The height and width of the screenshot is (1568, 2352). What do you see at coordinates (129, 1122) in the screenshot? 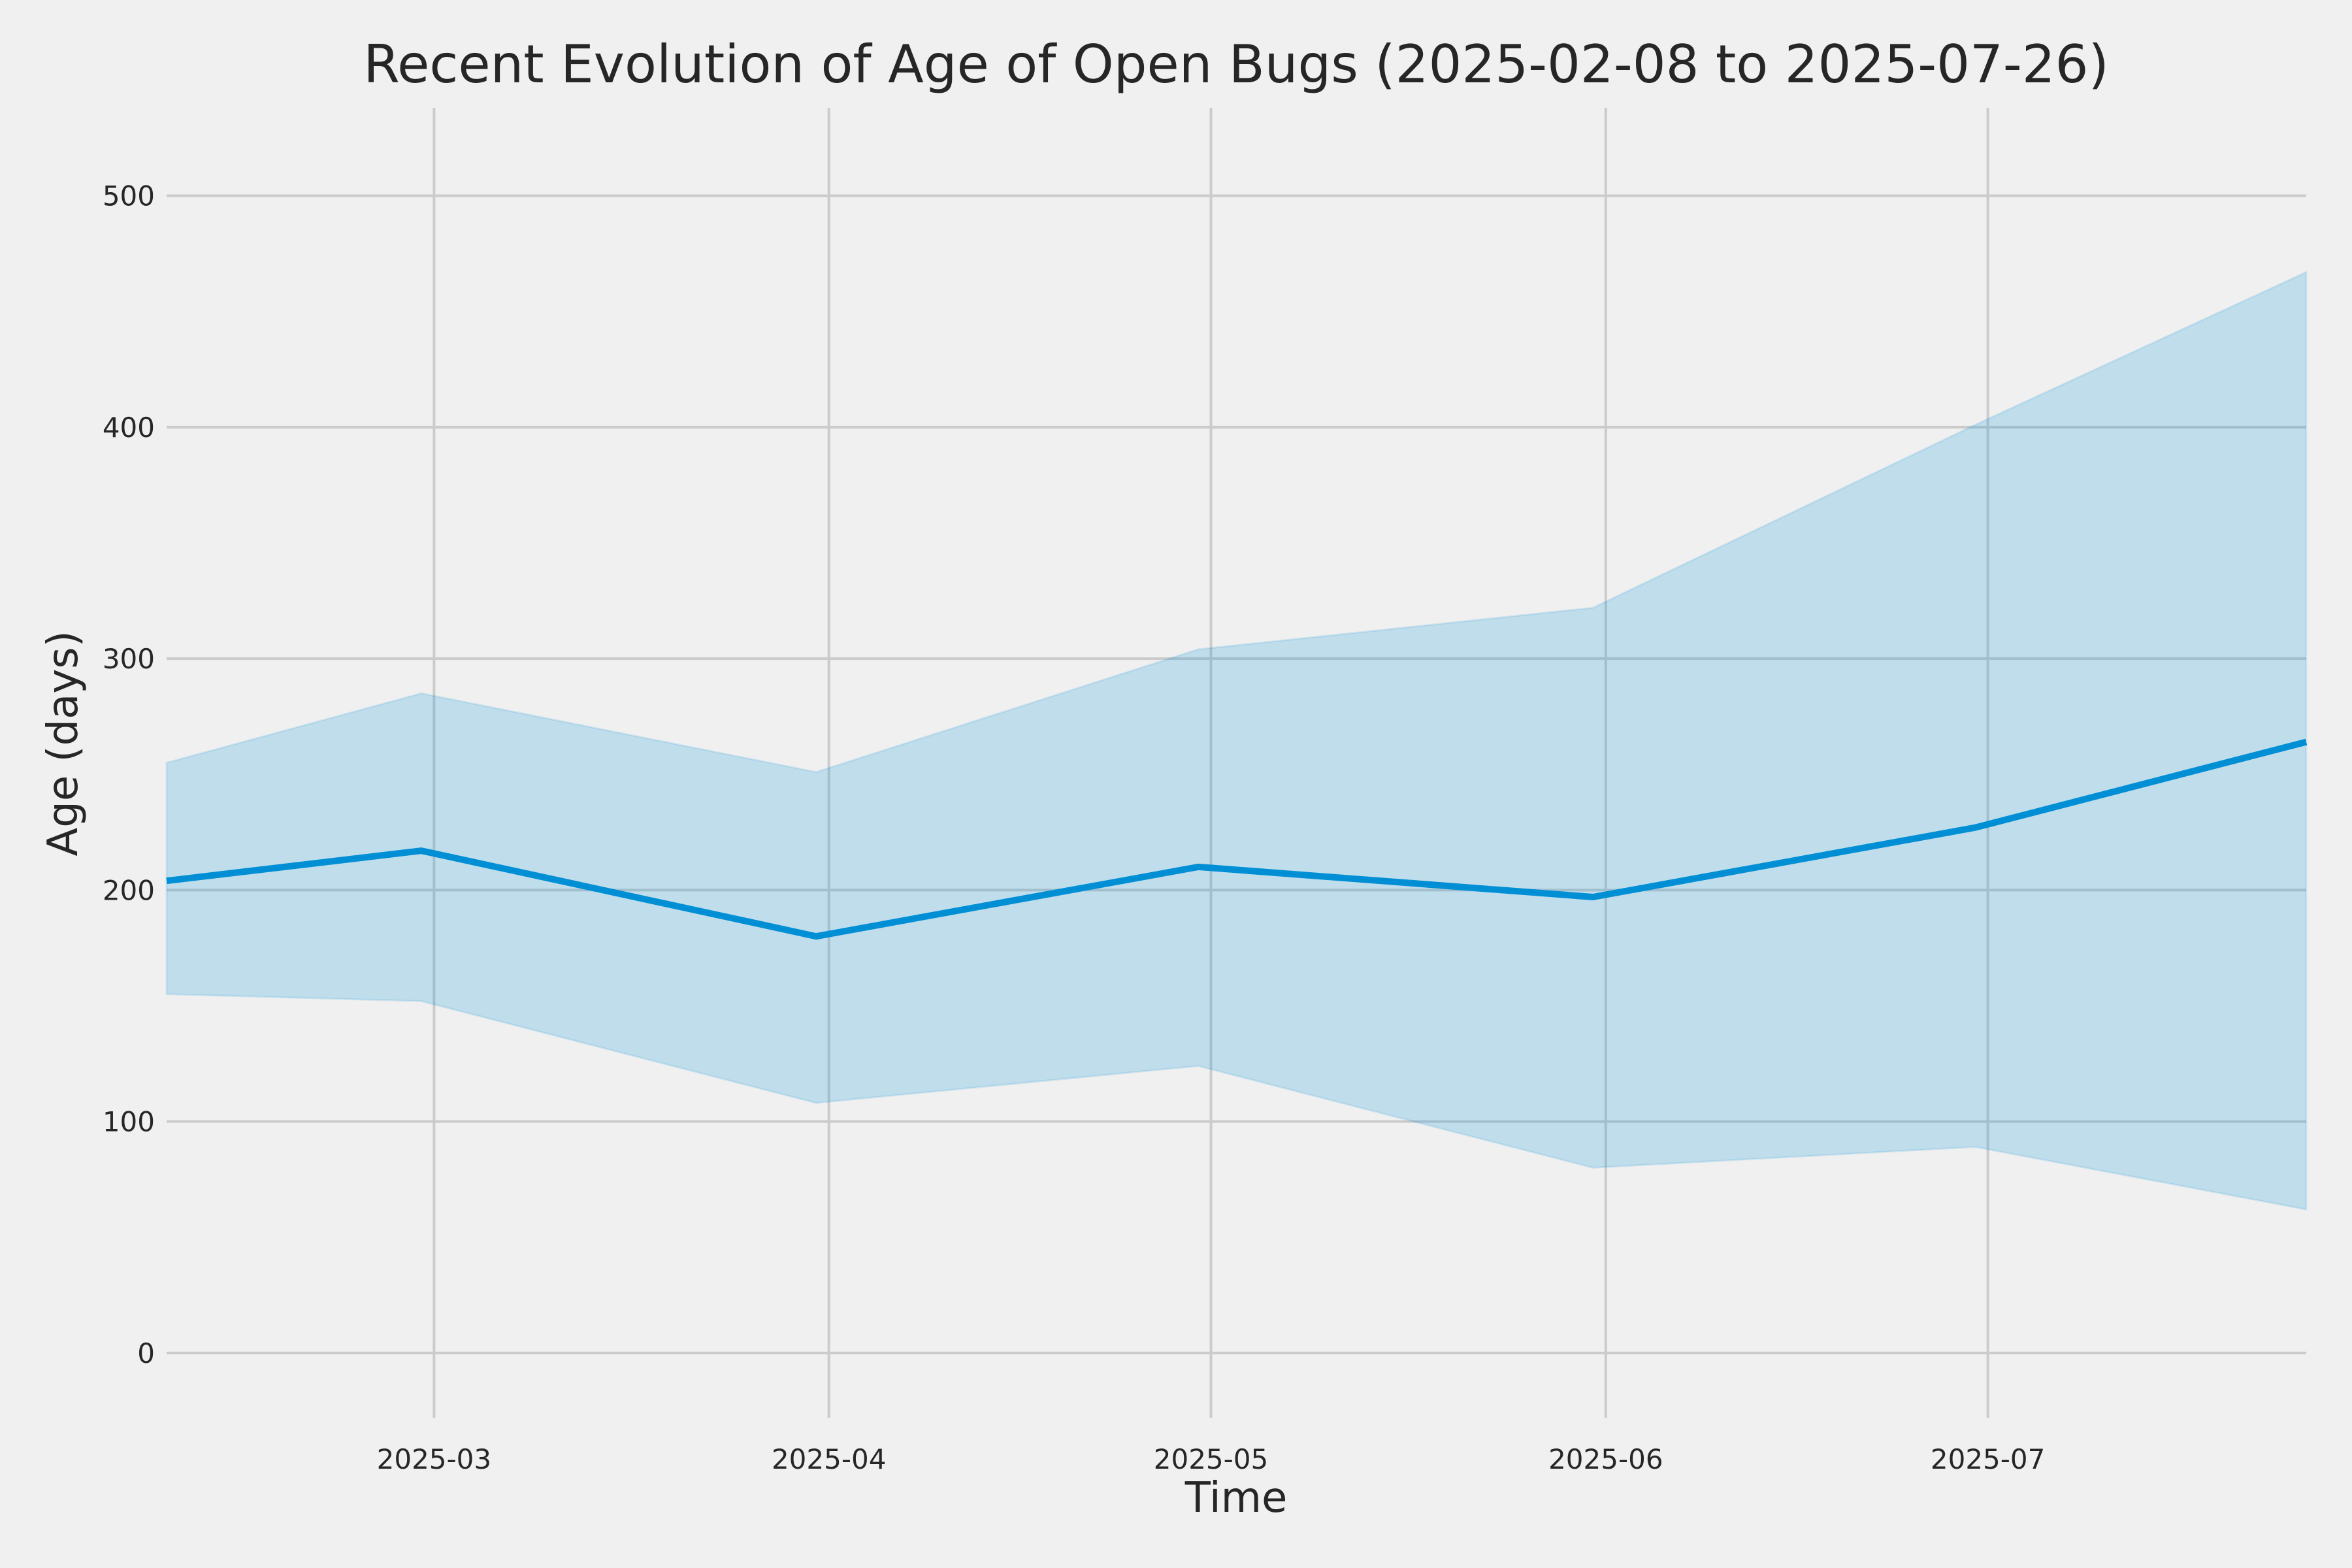
I see `y-tick-label-100: 100` at bounding box center [129, 1122].